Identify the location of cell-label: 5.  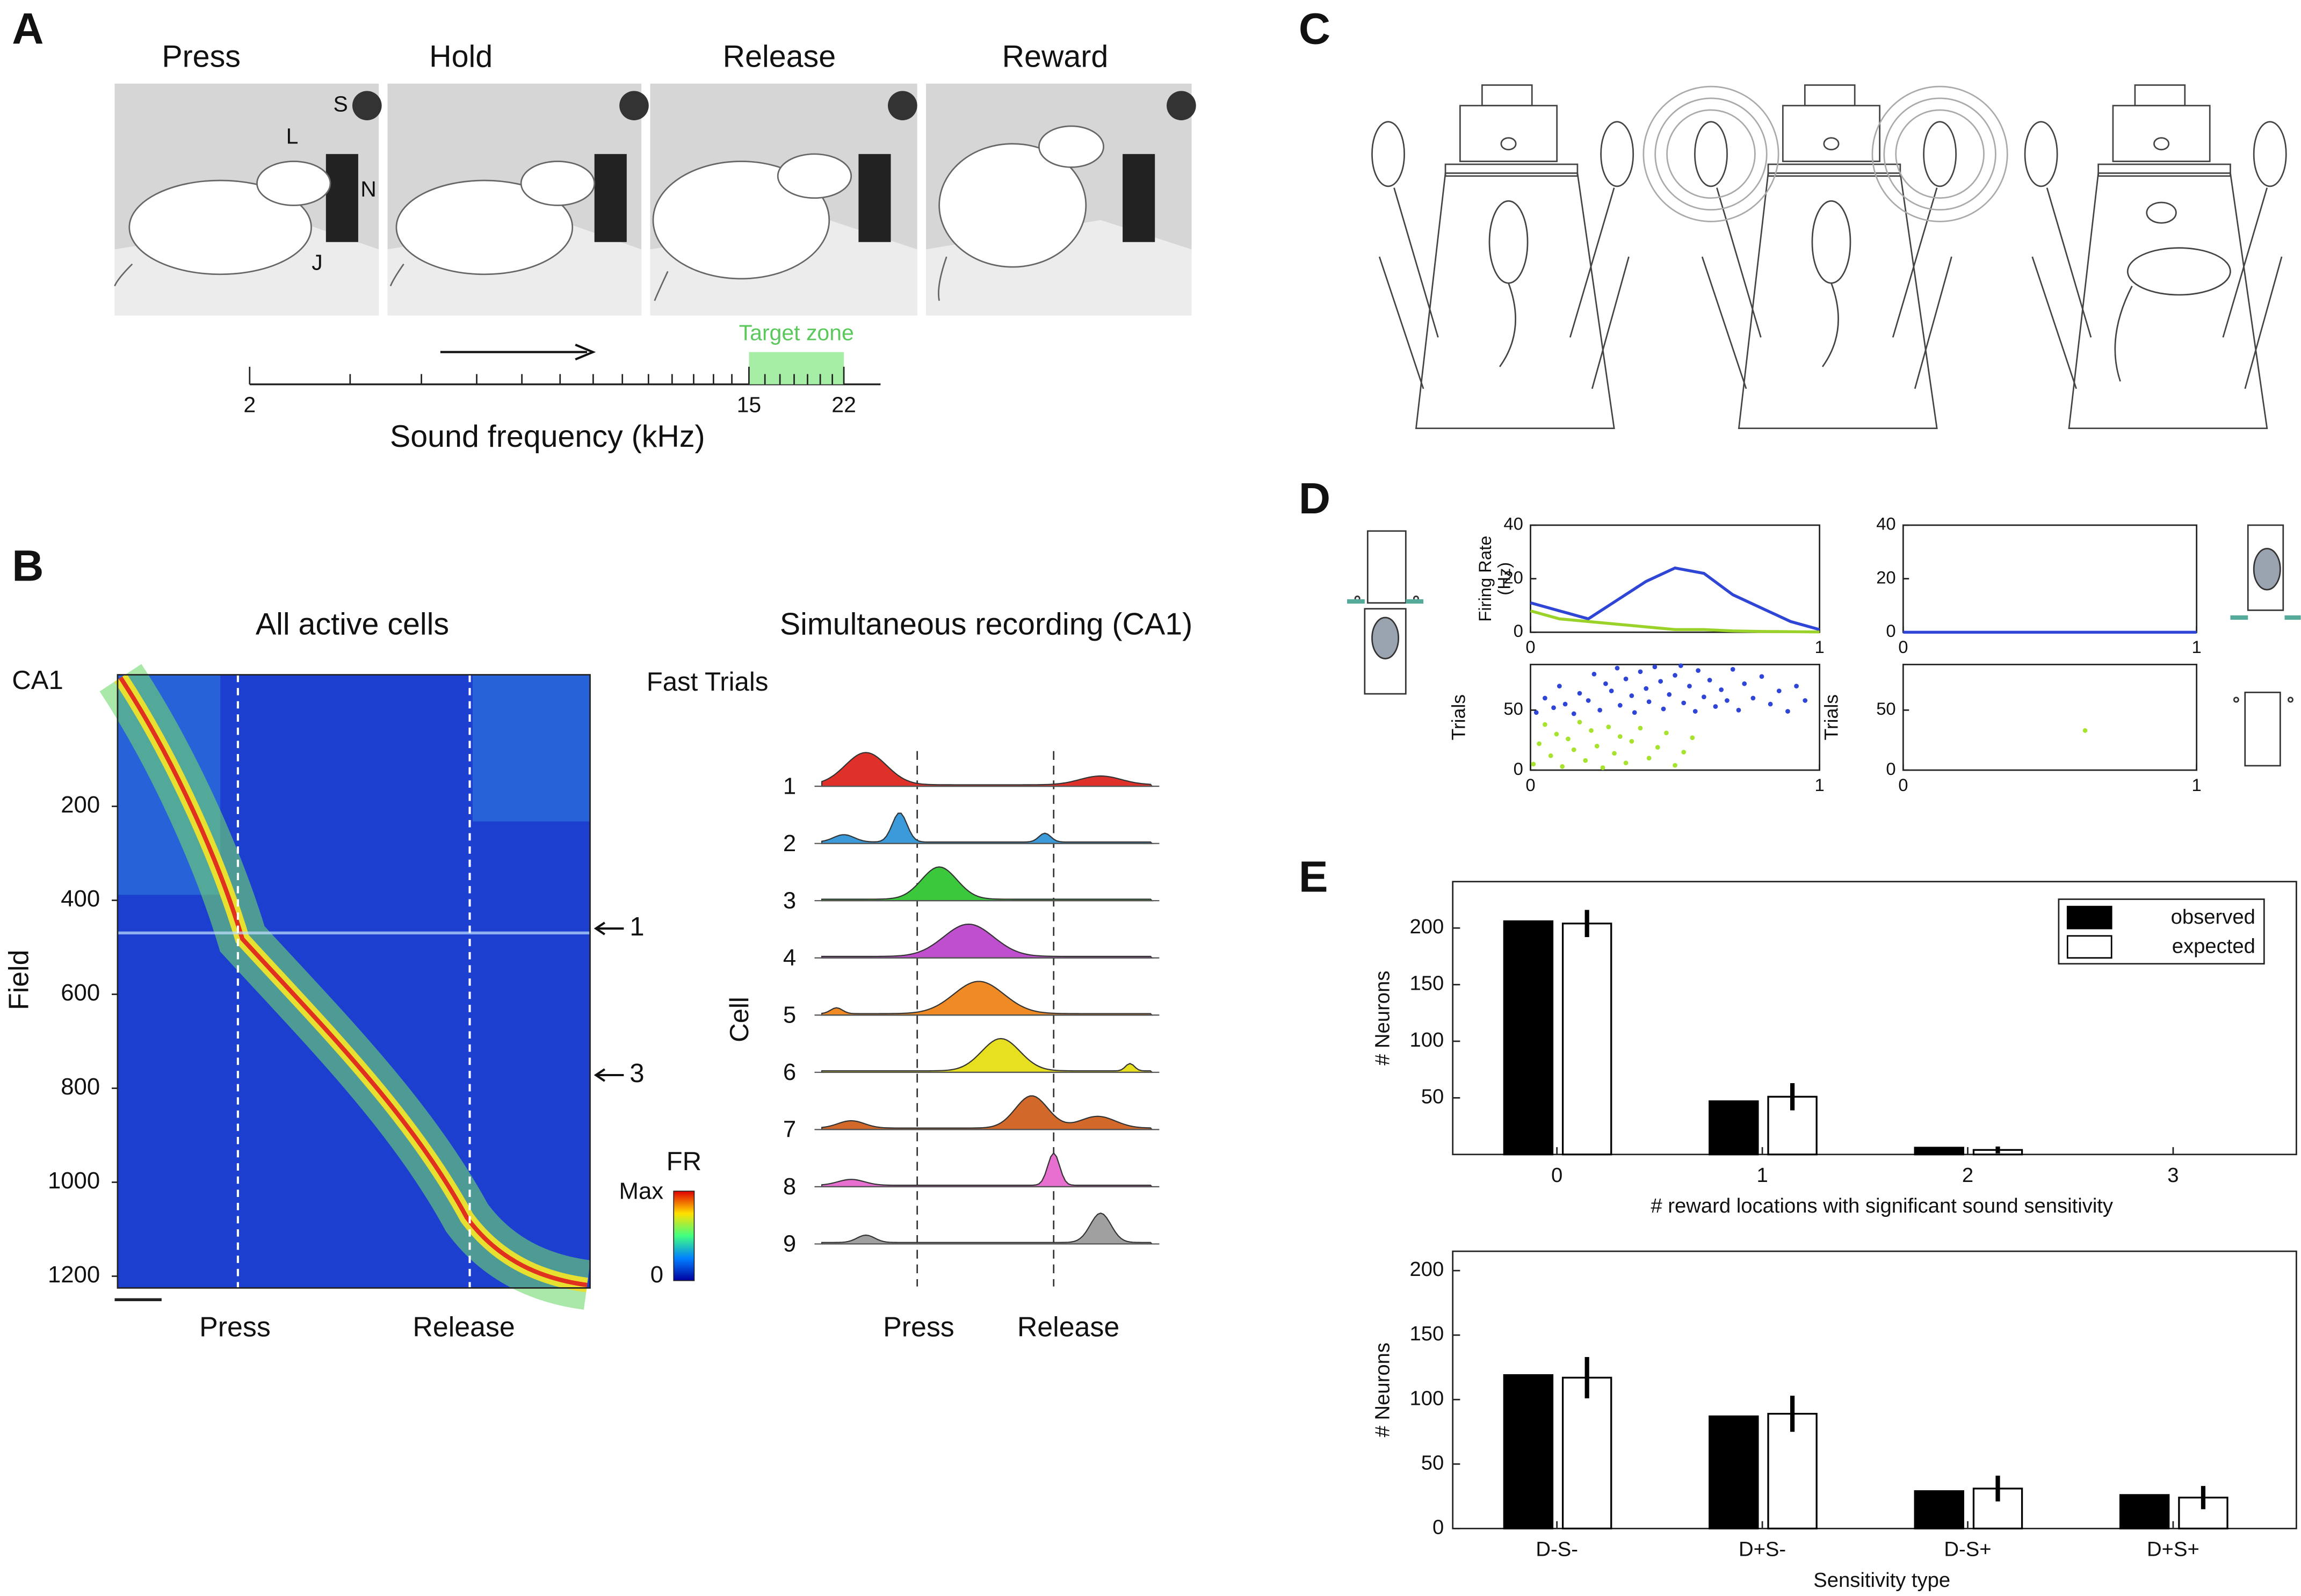
(789, 1015).